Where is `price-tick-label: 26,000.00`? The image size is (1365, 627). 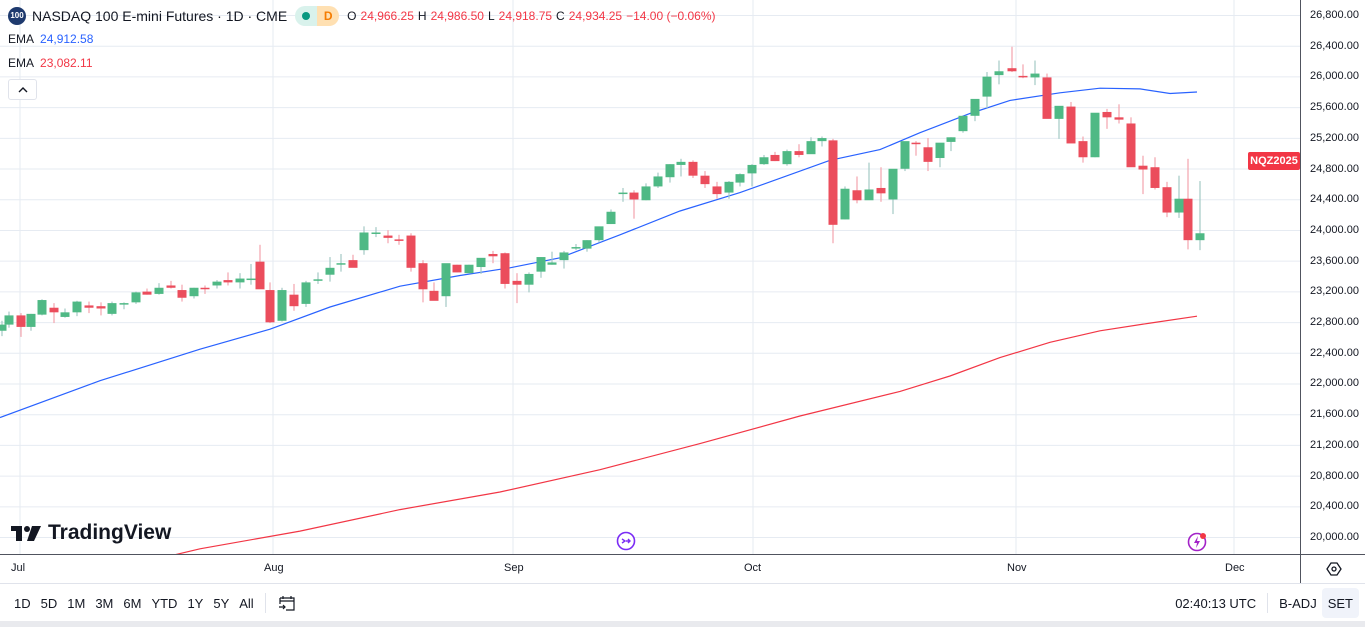
price-tick-label: 26,000.00 is located at coordinates (1334, 76).